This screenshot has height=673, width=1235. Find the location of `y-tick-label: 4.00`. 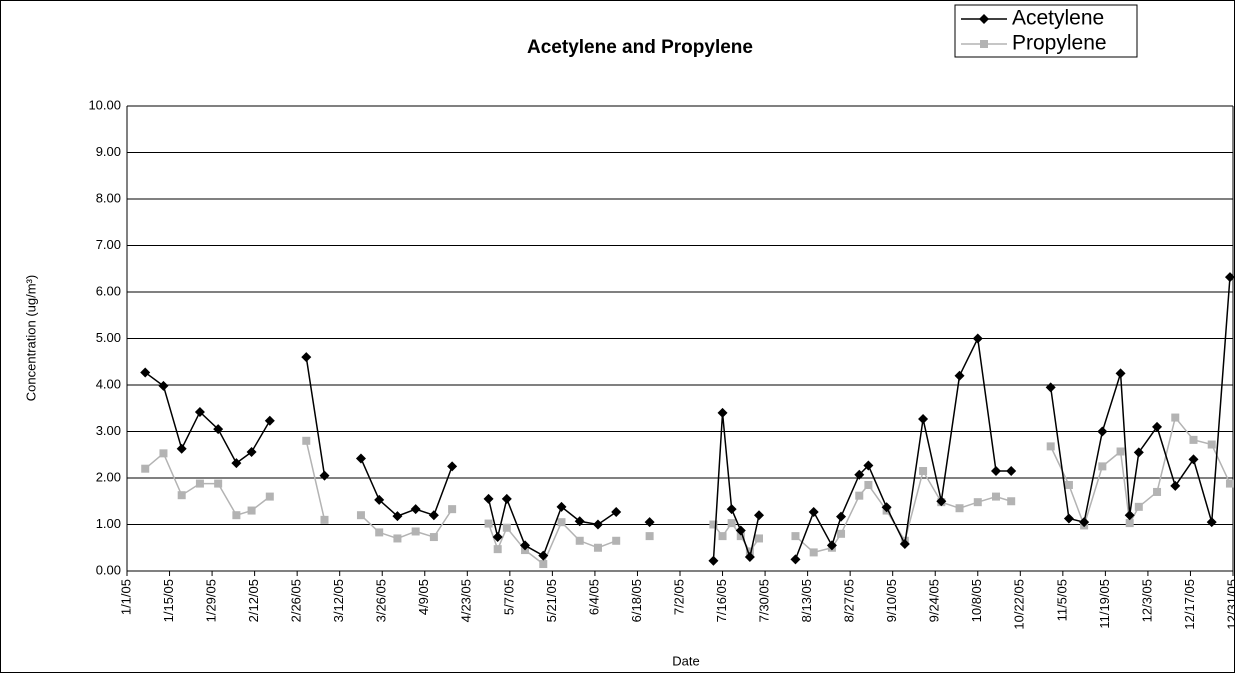

y-tick-label: 4.00 is located at coordinates (108, 383).